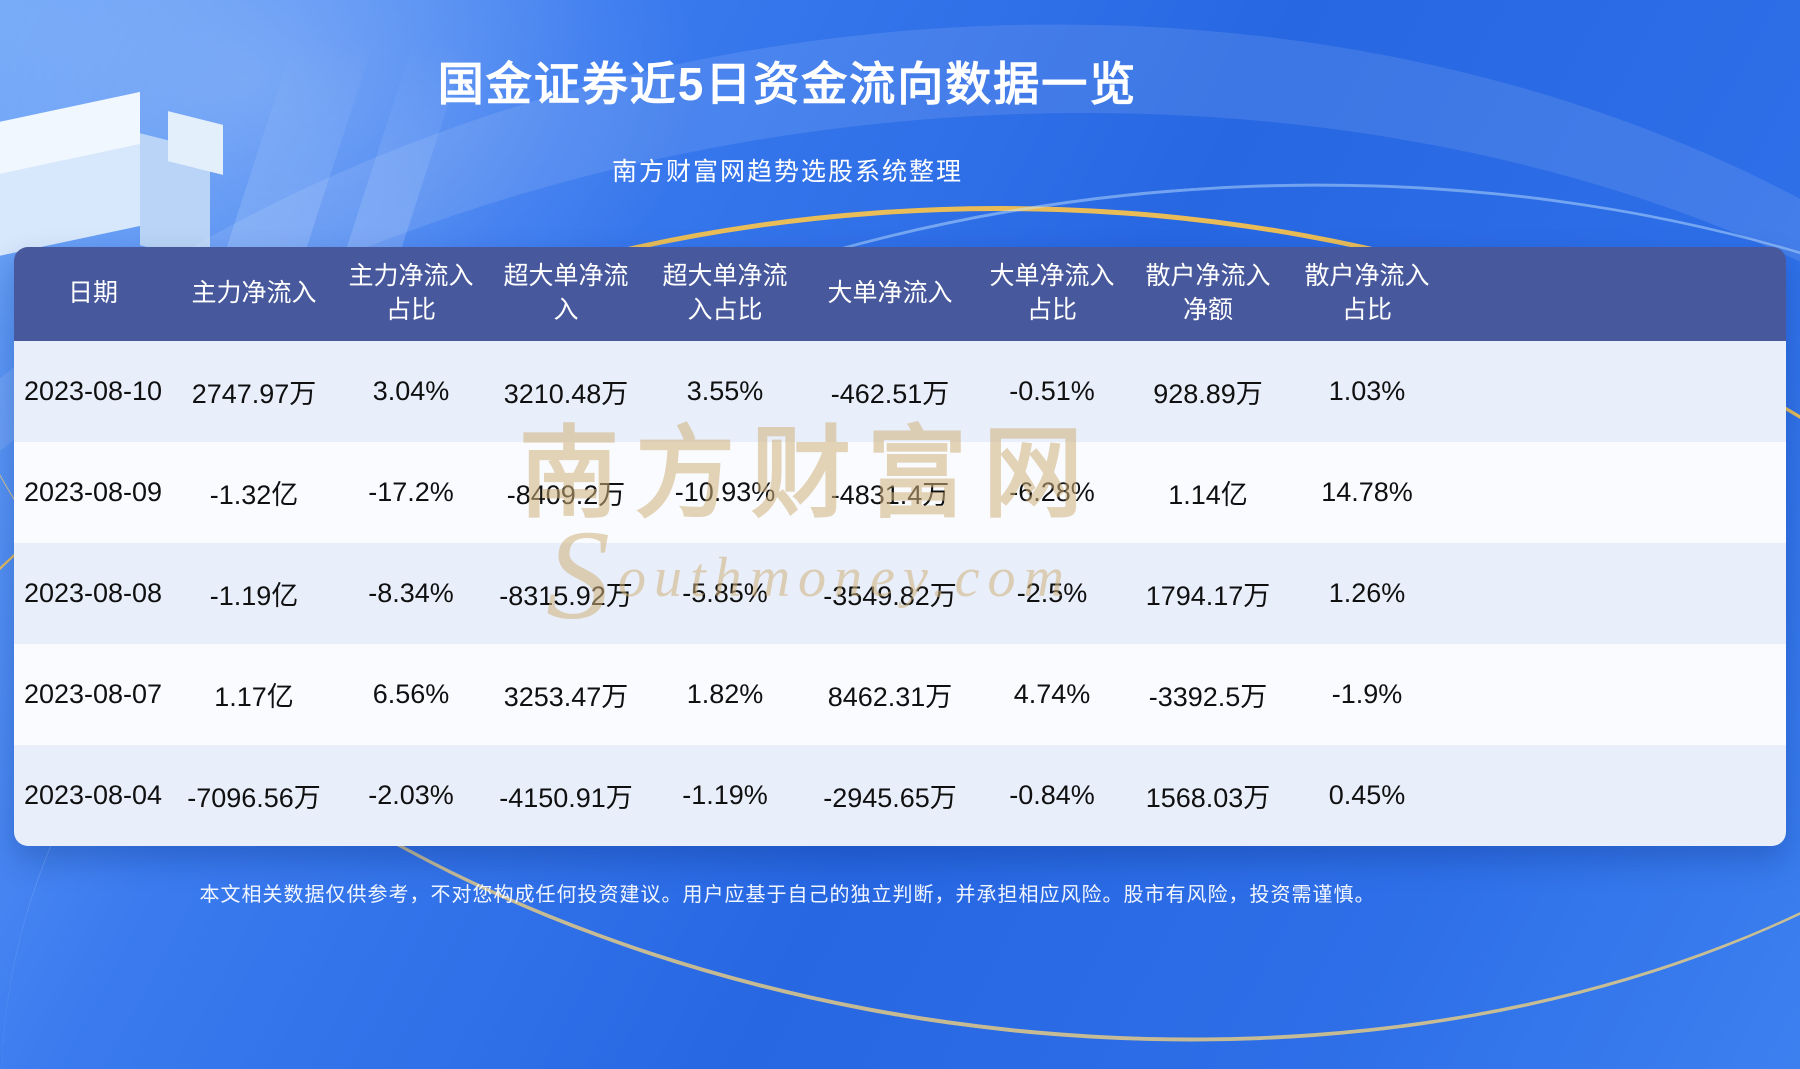 The width and height of the screenshot is (1800, 1069). What do you see at coordinates (93, 694) in the screenshot?
I see `table-cell: 2023-08-07` at bounding box center [93, 694].